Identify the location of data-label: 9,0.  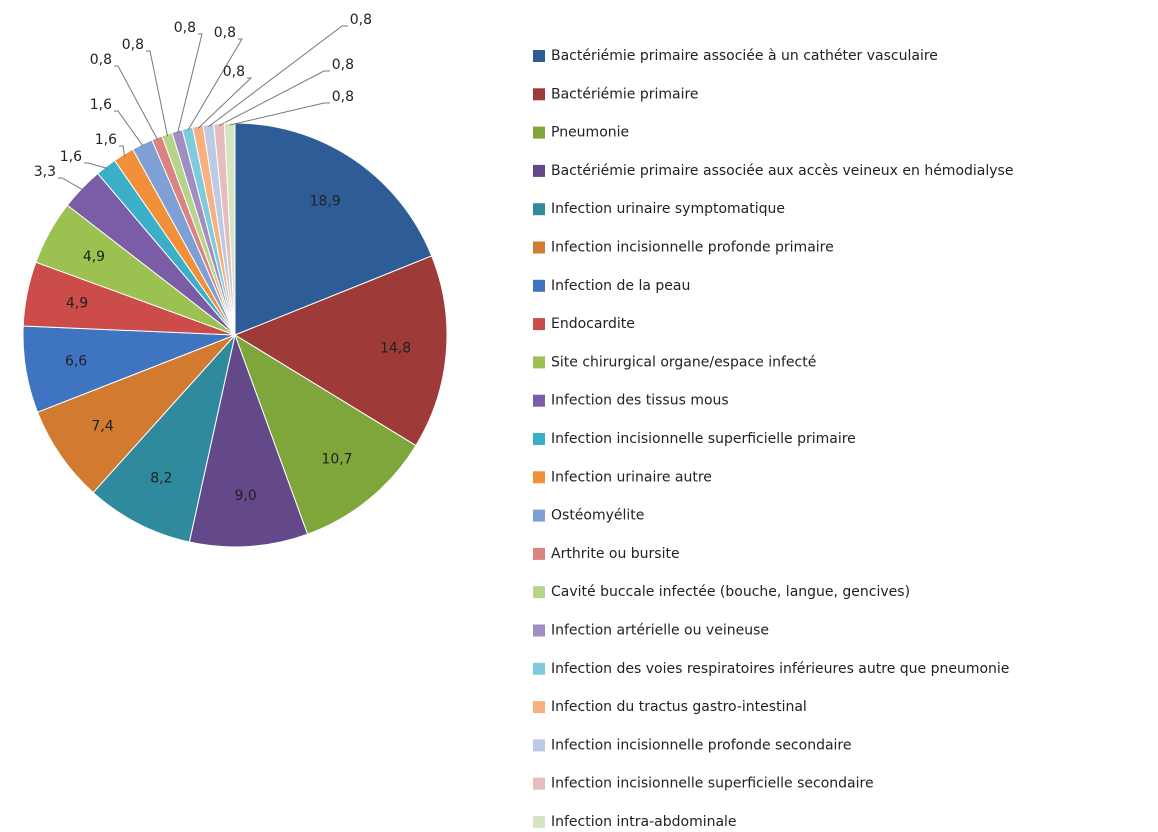
(245, 496).